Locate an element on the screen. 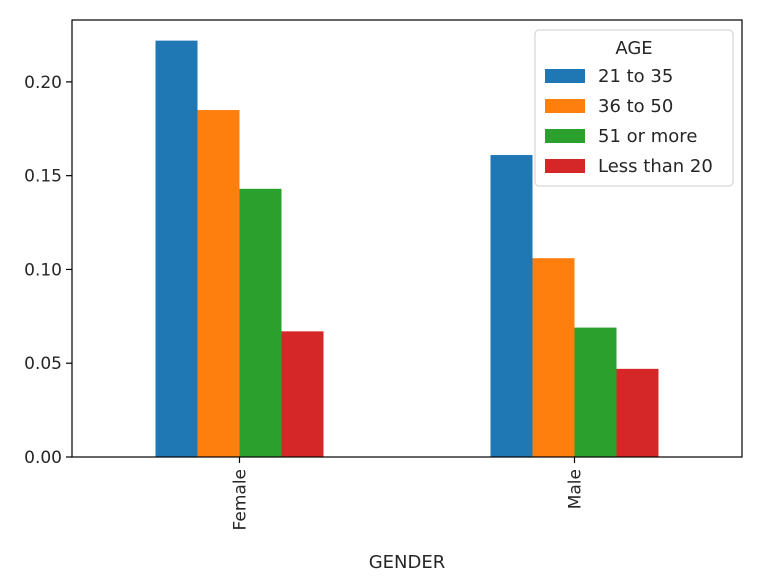 The width and height of the screenshot is (772, 586). bar-female-51-or-more is located at coordinates (260, 322).